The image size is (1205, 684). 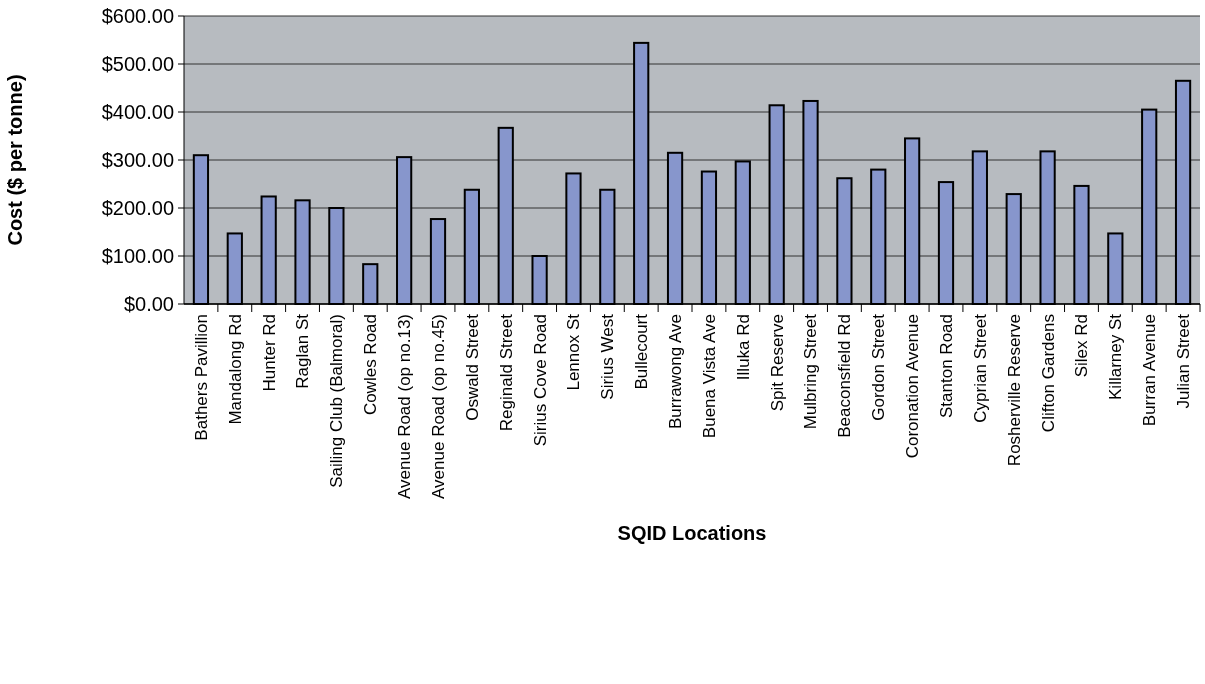 What do you see at coordinates (743, 347) in the screenshot?
I see `x-tick-label: Illuka Rd` at bounding box center [743, 347].